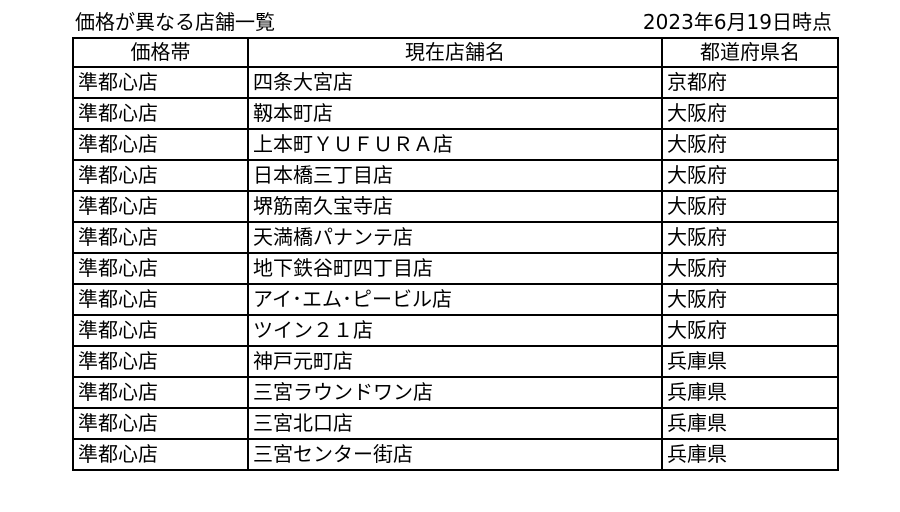  I want to click on cell-store-name: 三宮北口店, so click(455, 423).